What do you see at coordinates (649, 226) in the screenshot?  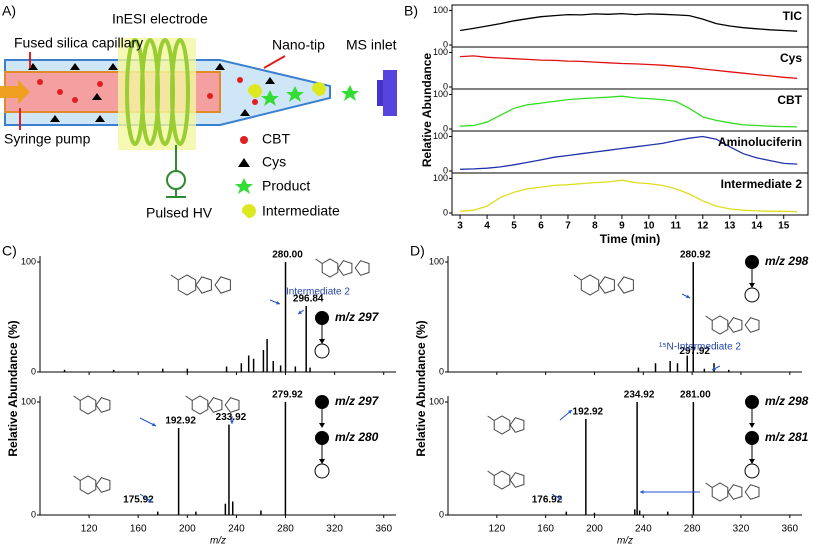 I see `x-tick-label: 10` at bounding box center [649, 226].